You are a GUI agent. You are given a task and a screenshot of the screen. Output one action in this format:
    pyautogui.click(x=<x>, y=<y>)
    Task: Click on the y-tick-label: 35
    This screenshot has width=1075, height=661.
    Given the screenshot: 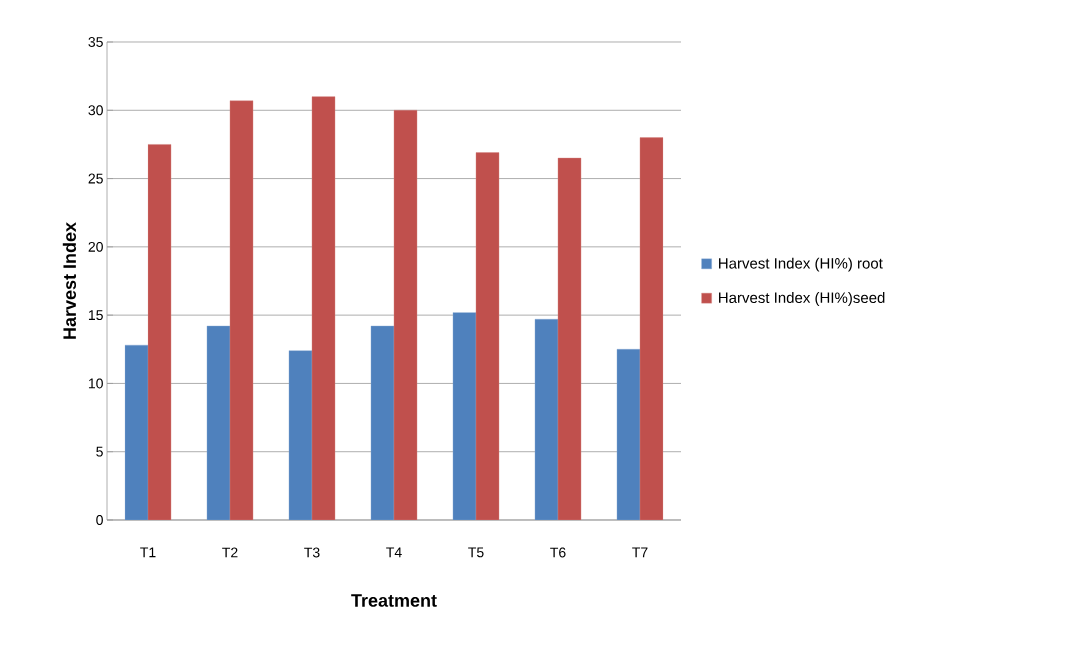 What is the action you would take?
    pyautogui.click(x=95, y=42)
    